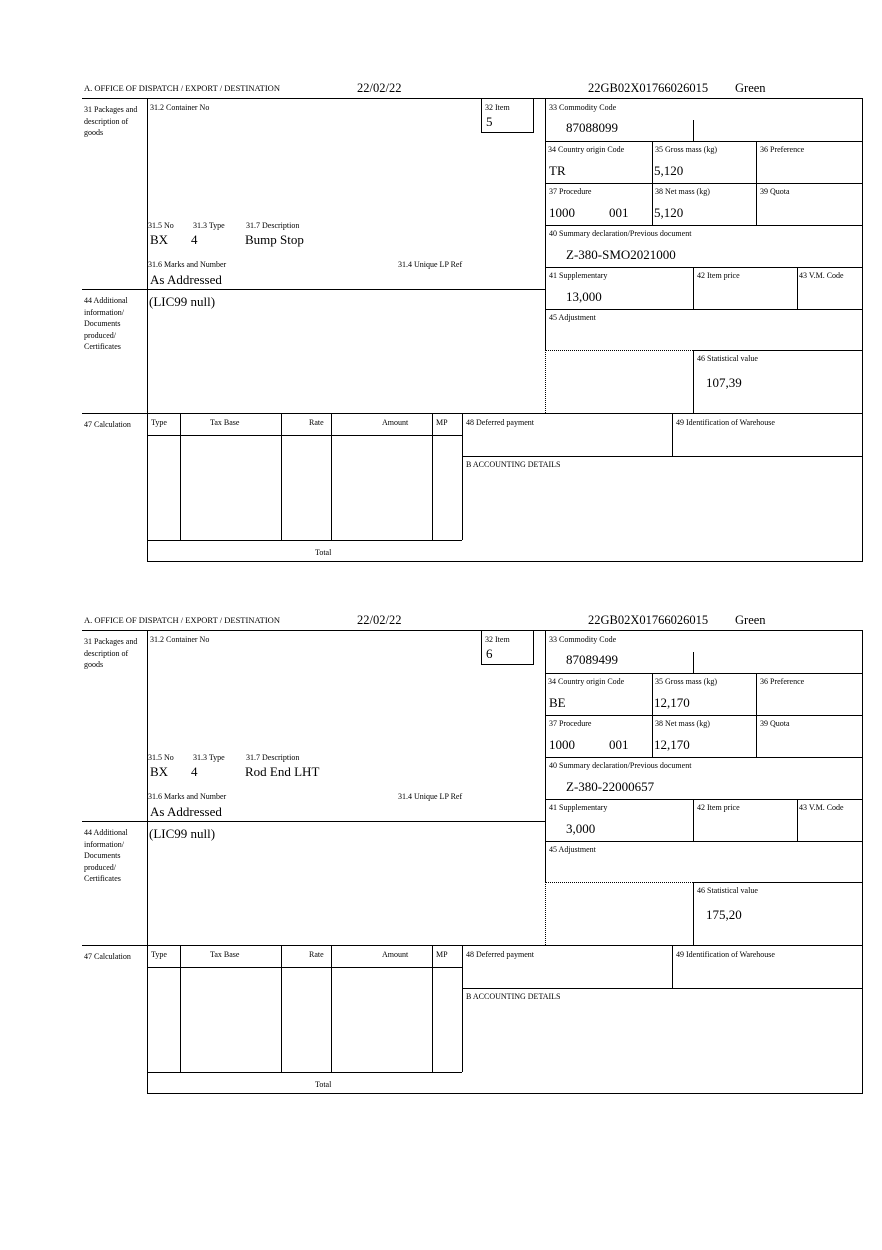 The image size is (882, 1250). What do you see at coordinates (592, 659) in the screenshot?
I see `commodity-code: 87089499` at bounding box center [592, 659].